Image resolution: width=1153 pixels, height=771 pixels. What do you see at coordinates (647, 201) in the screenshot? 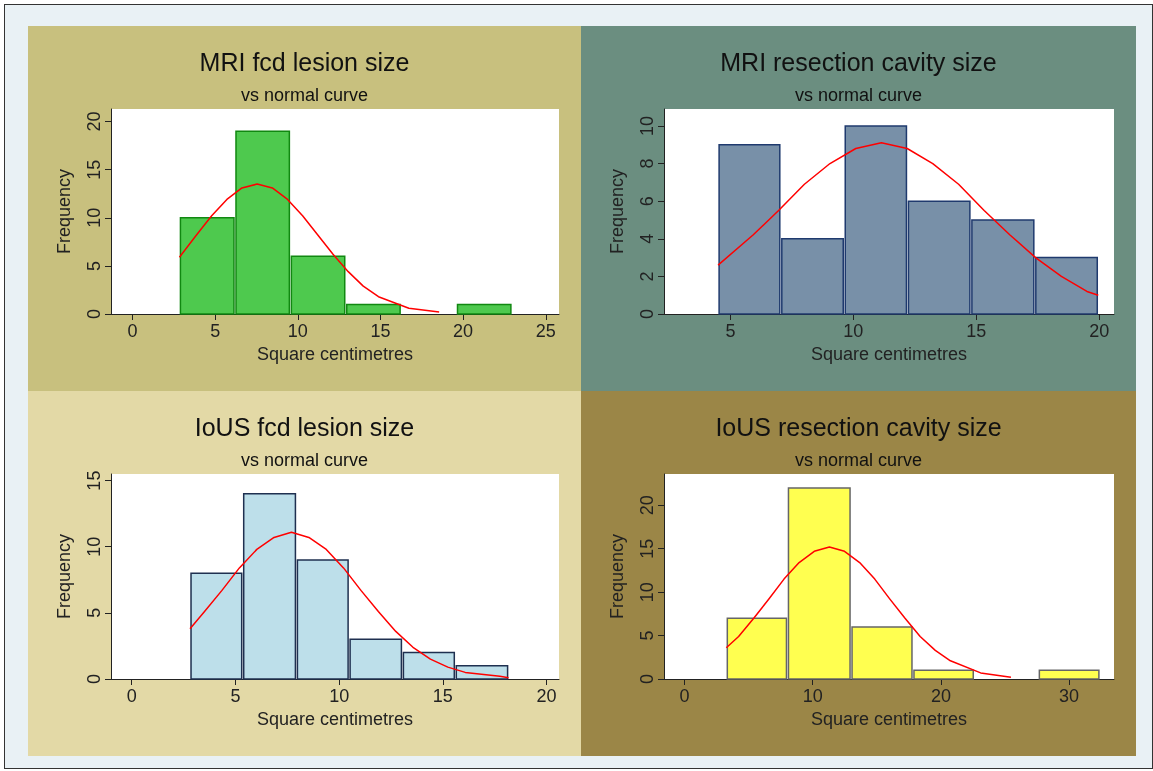
I see `y-tick-label: 6` at bounding box center [647, 201].